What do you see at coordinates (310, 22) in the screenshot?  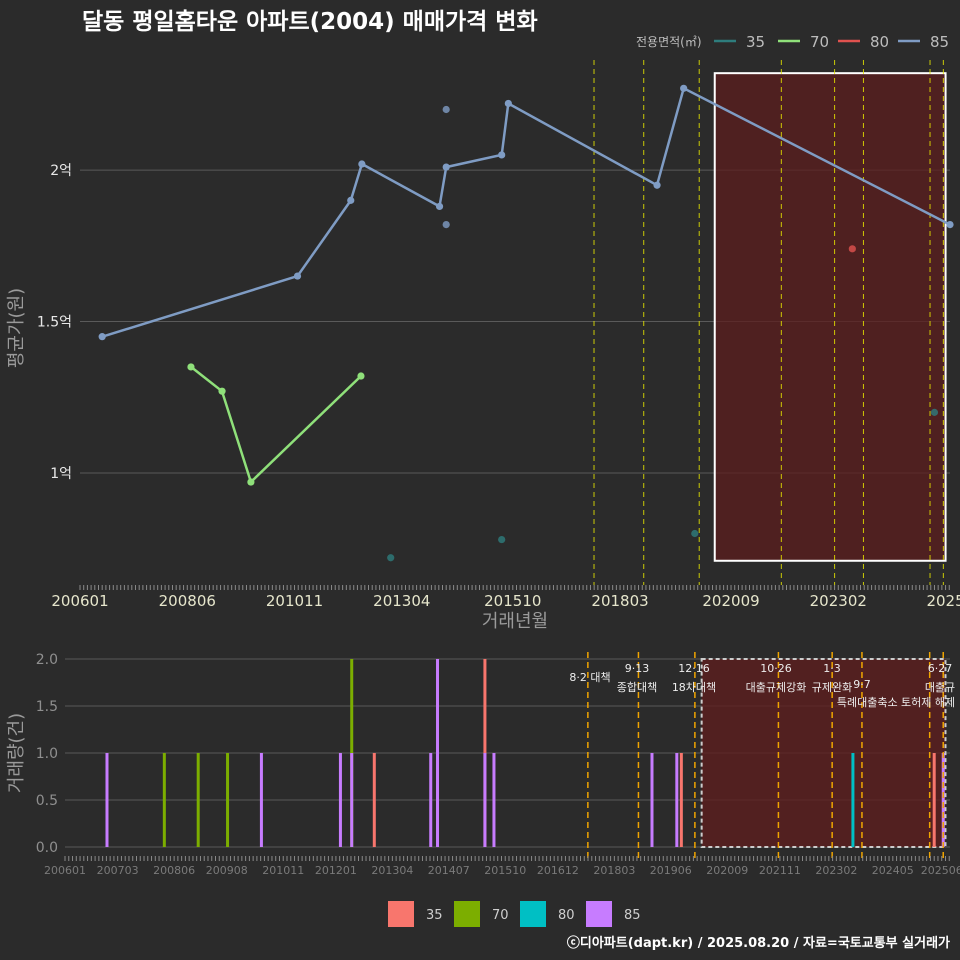 I see `chart-title: 달동 평일홈타운 아파트(2004) 매매가격 변화` at bounding box center [310, 22].